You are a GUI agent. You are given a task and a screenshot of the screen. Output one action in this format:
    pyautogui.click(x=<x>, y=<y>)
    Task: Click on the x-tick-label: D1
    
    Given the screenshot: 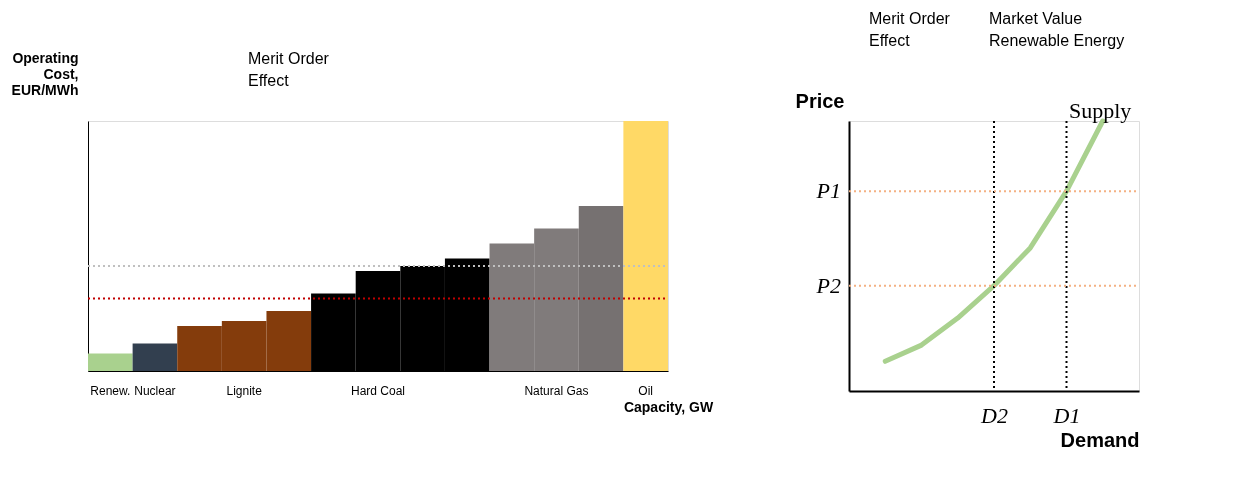 What is the action you would take?
    pyautogui.click(x=1066, y=415)
    